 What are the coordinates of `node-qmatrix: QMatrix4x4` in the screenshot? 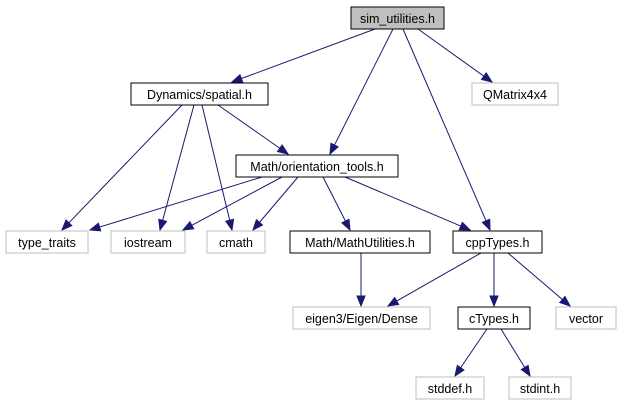 It's located at (515, 94).